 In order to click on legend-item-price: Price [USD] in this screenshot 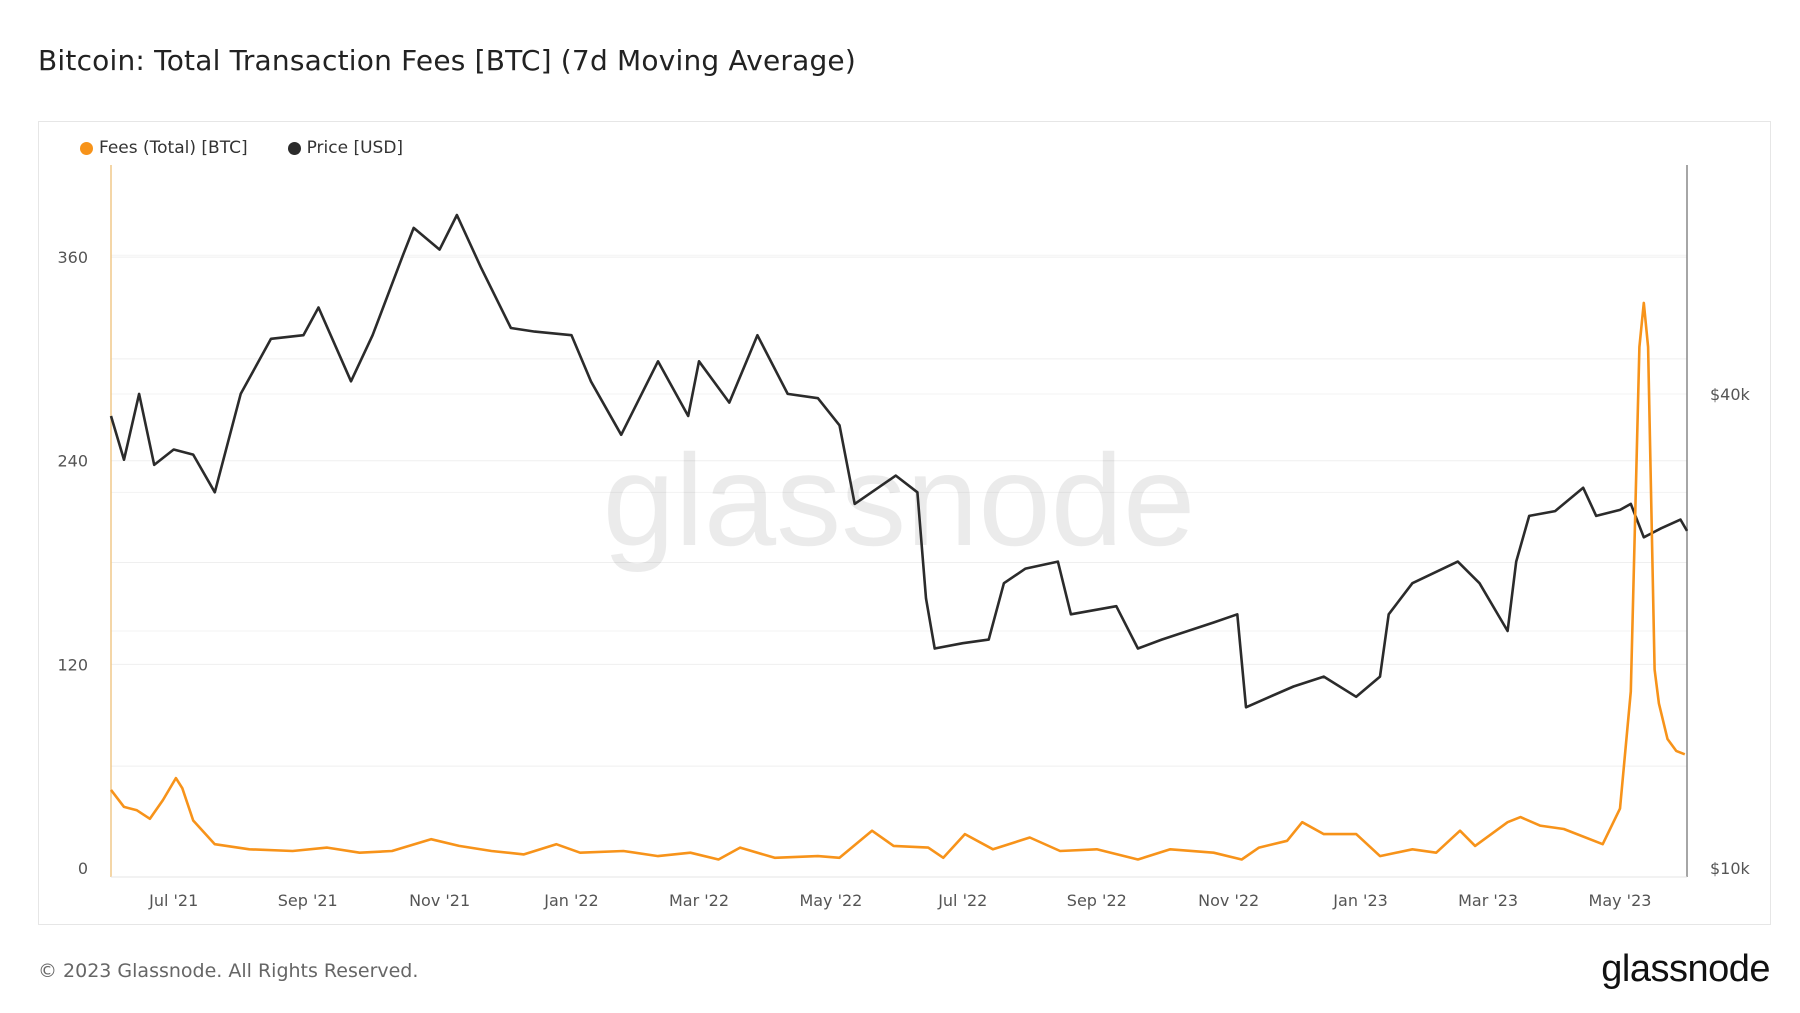, I will do `click(345, 148)`.